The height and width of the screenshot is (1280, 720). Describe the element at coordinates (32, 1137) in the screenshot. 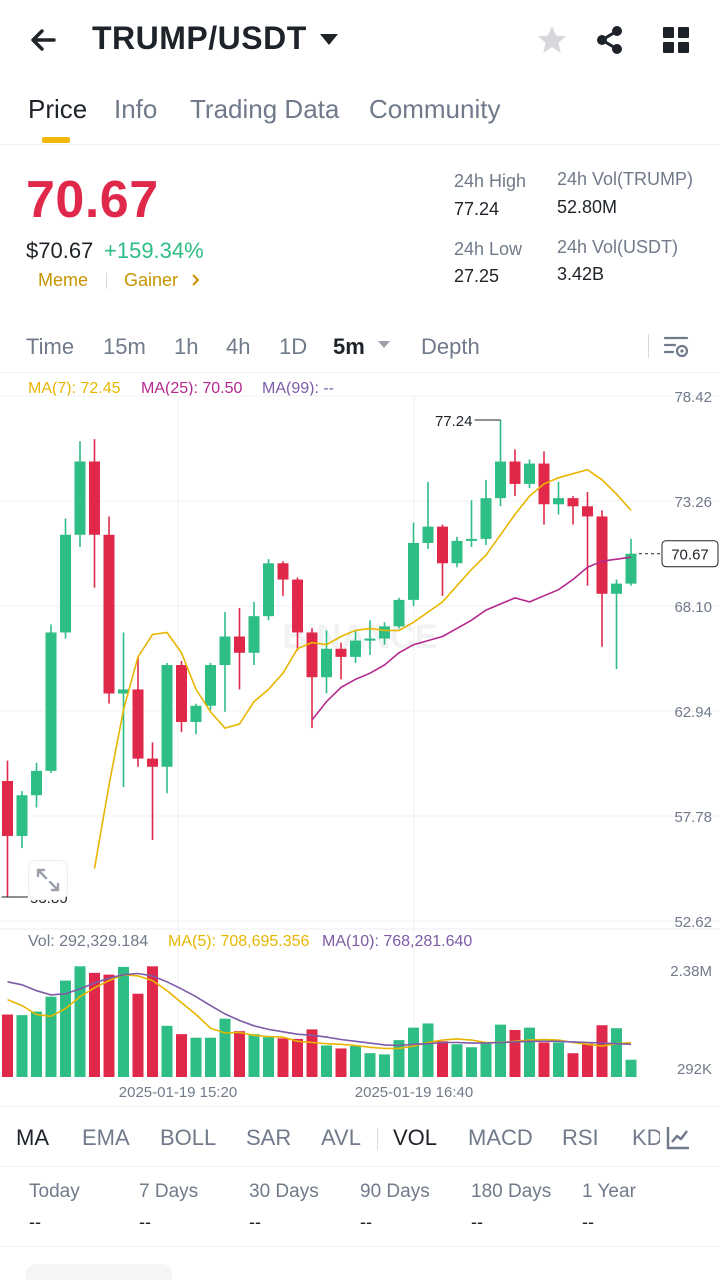

I see `indicator-ma: MA` at that location.